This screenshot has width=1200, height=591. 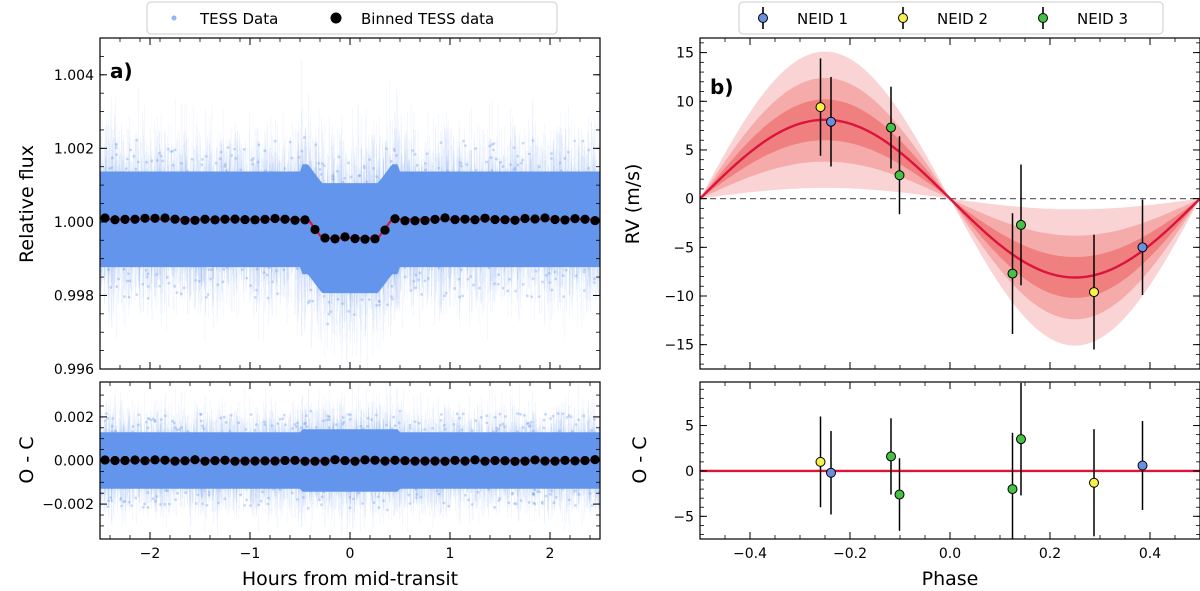 I want to click on y-tick-label: 1.004, so click(x=74, y=76).